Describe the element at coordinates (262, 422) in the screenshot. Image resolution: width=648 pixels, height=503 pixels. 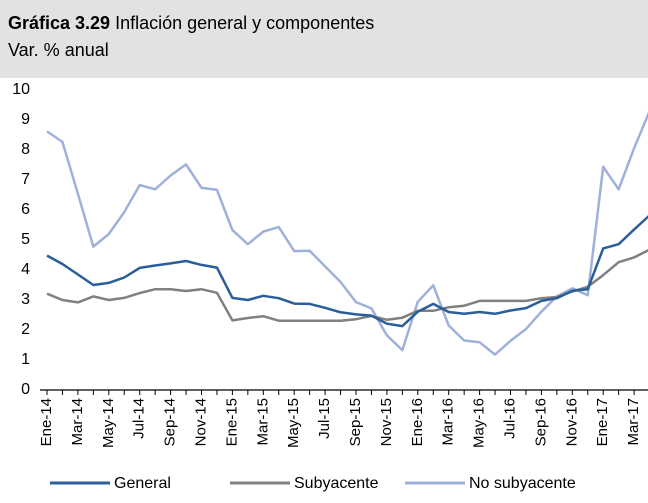
I see `x-tick-label: Mar-15` at that location.